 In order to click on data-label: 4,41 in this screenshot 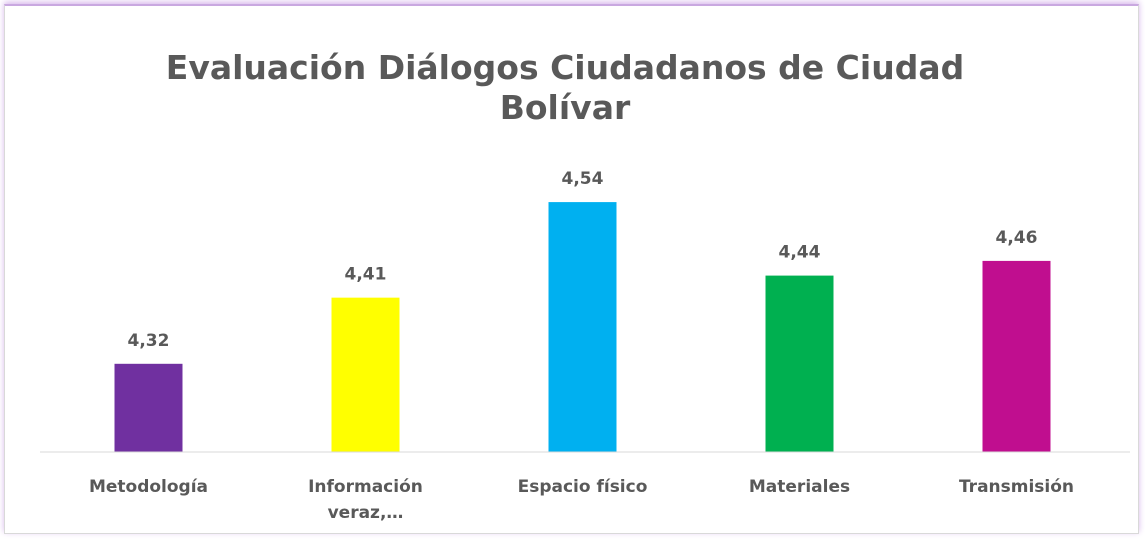, I will do `click(366, 275)`.